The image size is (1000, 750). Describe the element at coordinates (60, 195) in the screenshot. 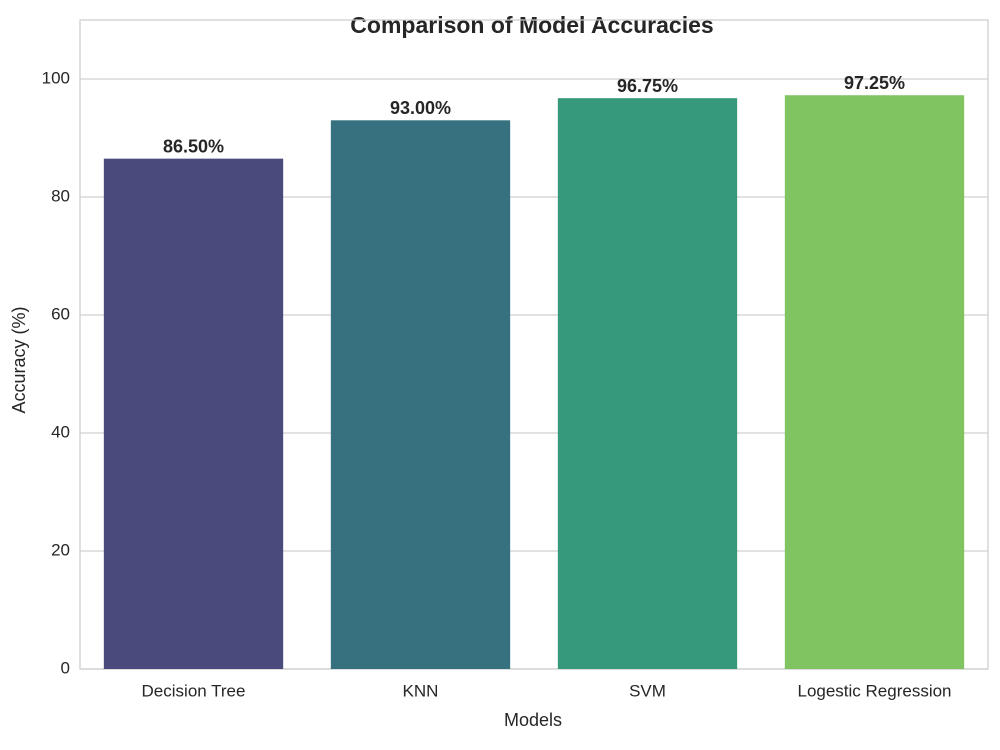

I see `y-tick-label: 80` at that location.